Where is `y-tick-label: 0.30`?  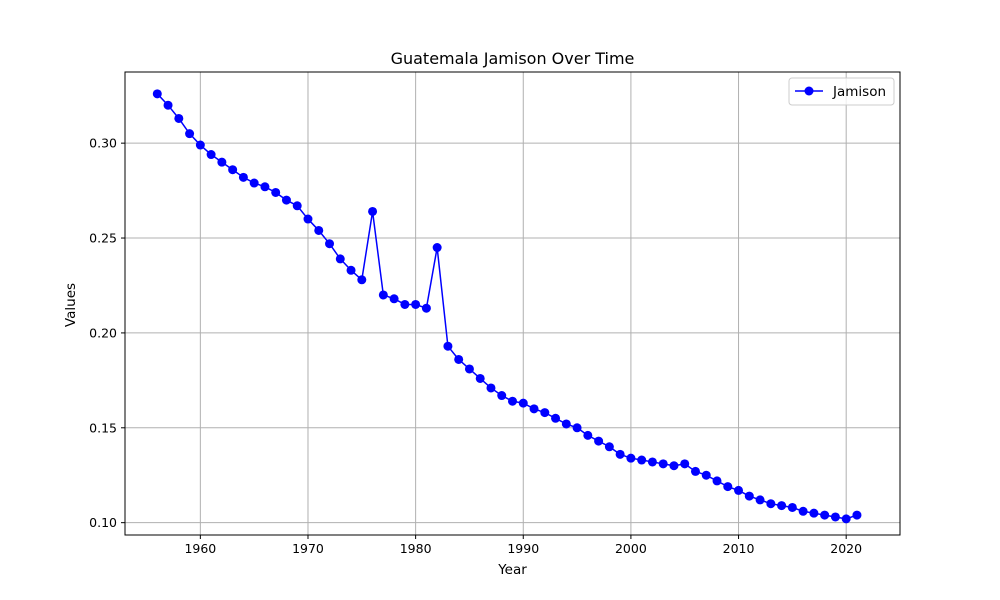 y-tick-label: 0.30 is located at coordinates (103, 143).